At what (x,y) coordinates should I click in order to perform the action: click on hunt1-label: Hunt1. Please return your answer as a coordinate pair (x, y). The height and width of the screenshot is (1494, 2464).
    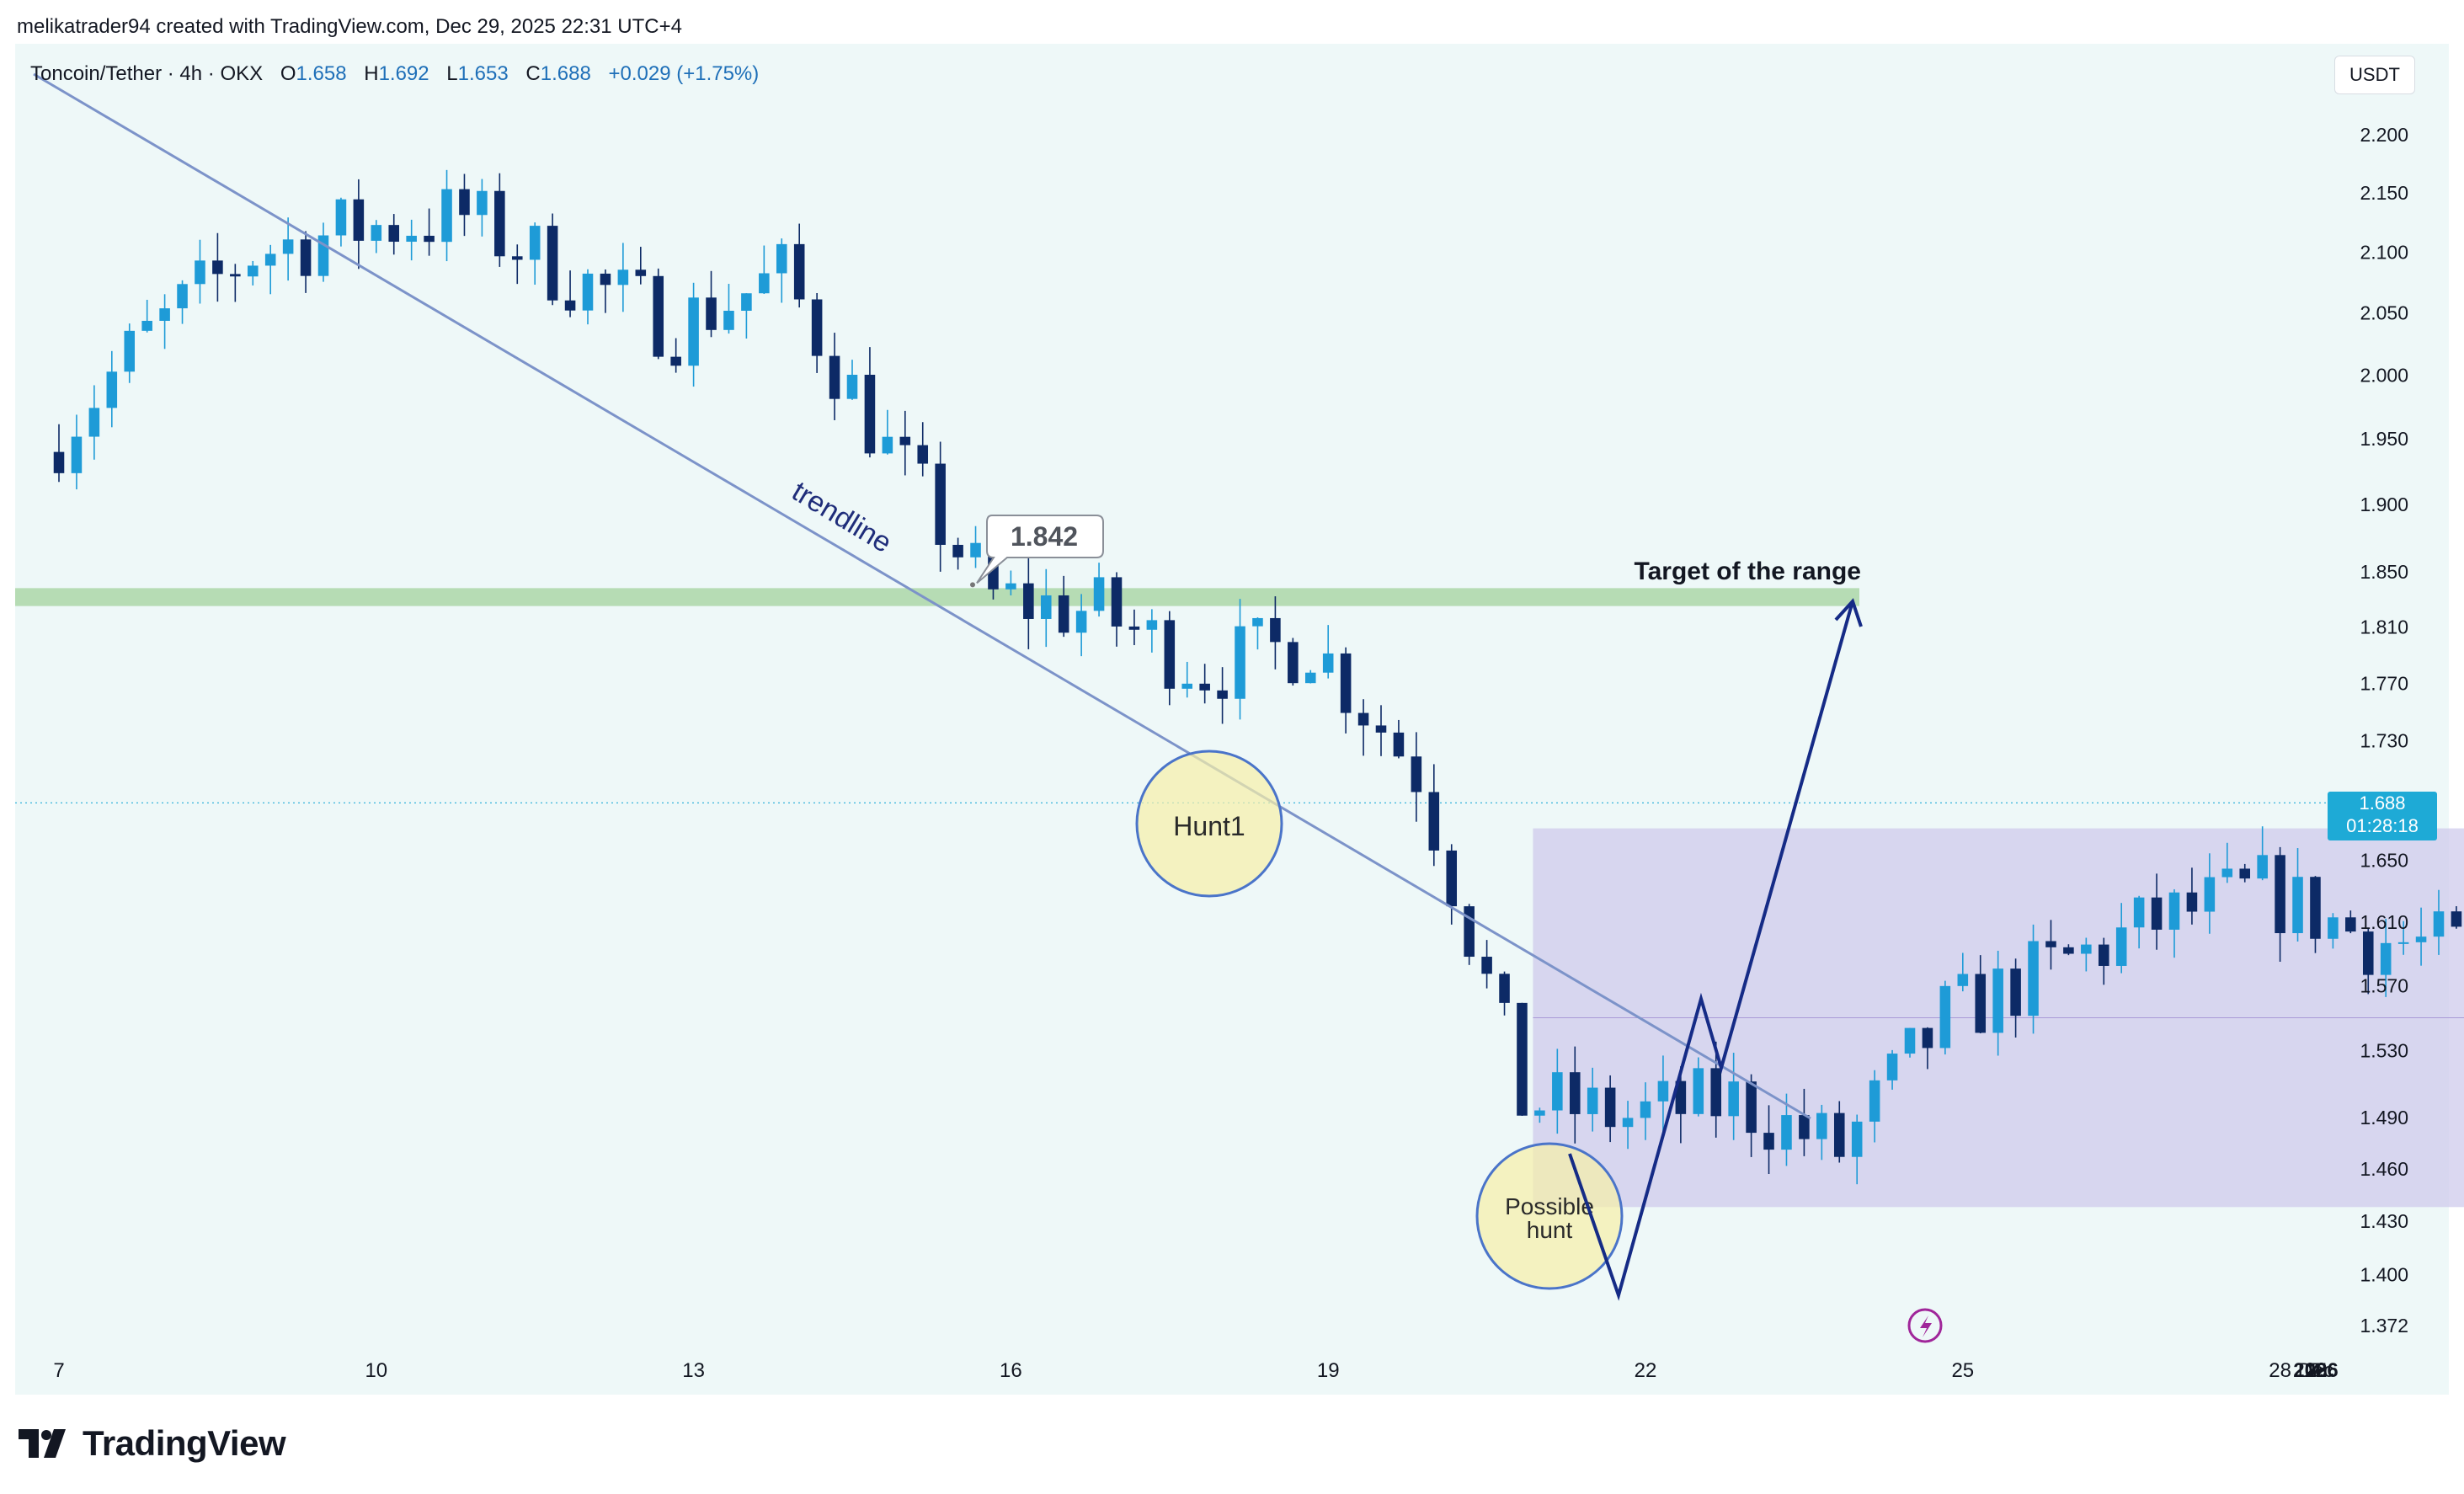
    Looking at the image, I should click on (1209, 826).